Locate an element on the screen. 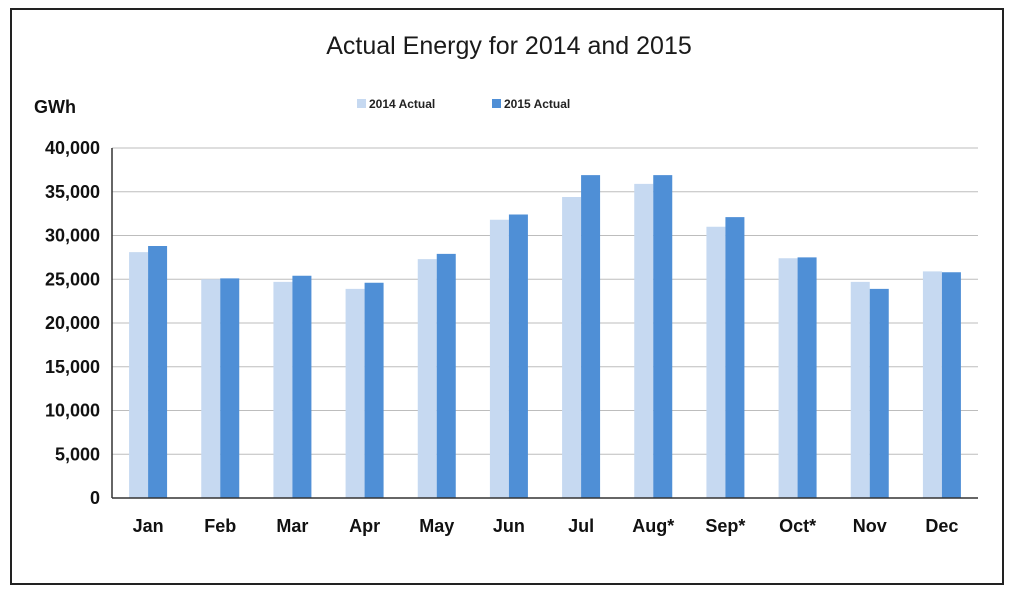 The width and height of the screenshot is (1024, 602). bar-2014-mar is located at coordinates (283, 389).